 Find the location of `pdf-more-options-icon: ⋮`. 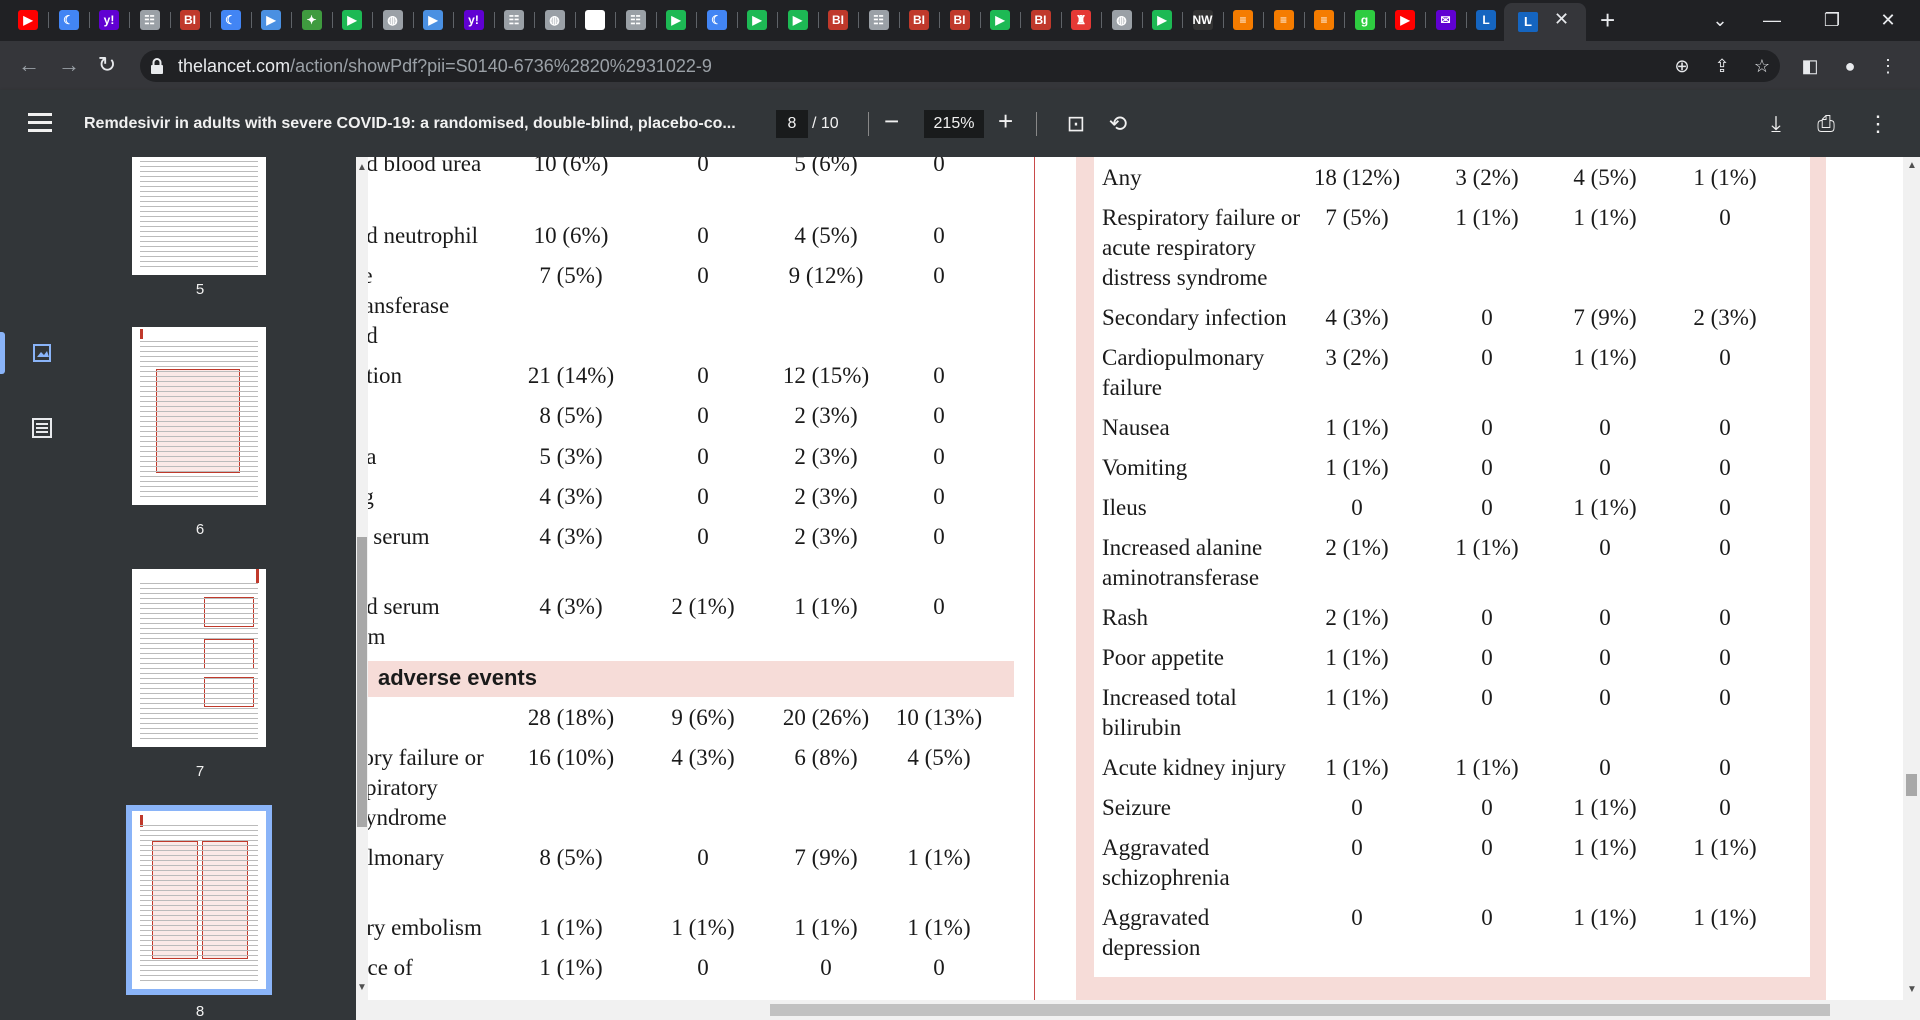

pdf-more-options-icon: ⋮ is located at coordinates (1878, 123).